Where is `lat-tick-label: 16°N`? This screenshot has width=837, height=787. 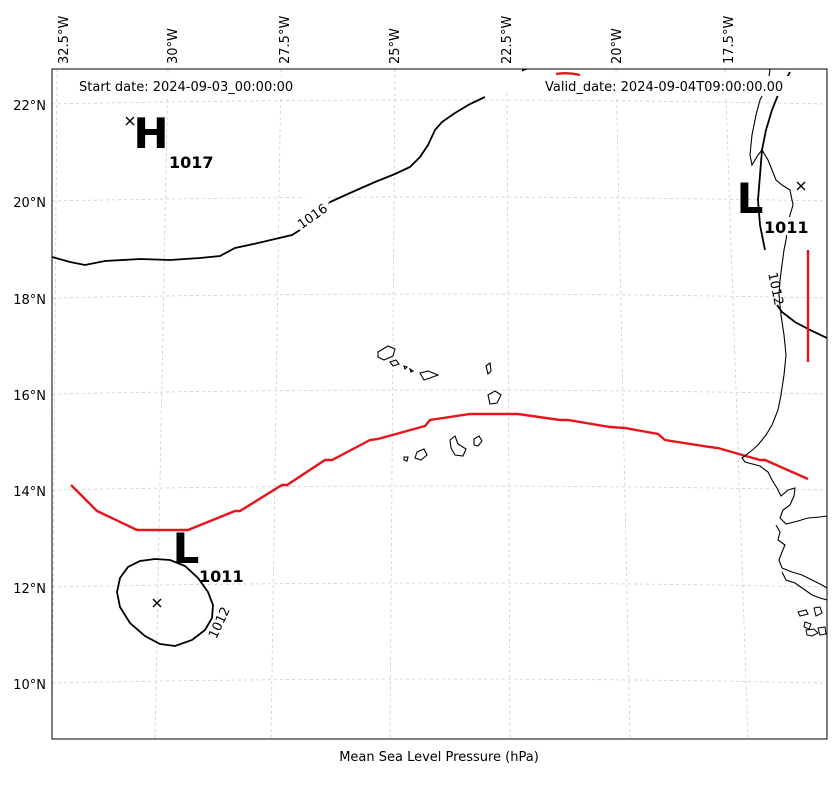 lat-tick-label: 16°N is located at coordinates (29, 396).